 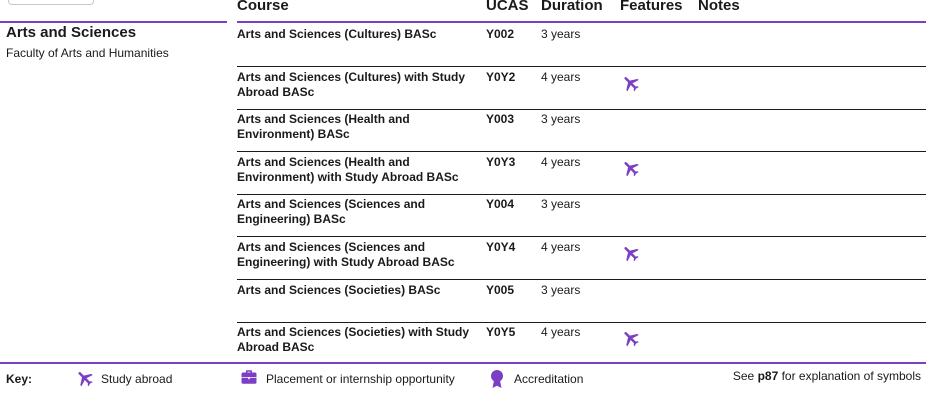 What do you see at coordinates (651, 7) in the screenshot?
I see `header-features: Features` at bounding box center [651, 7].